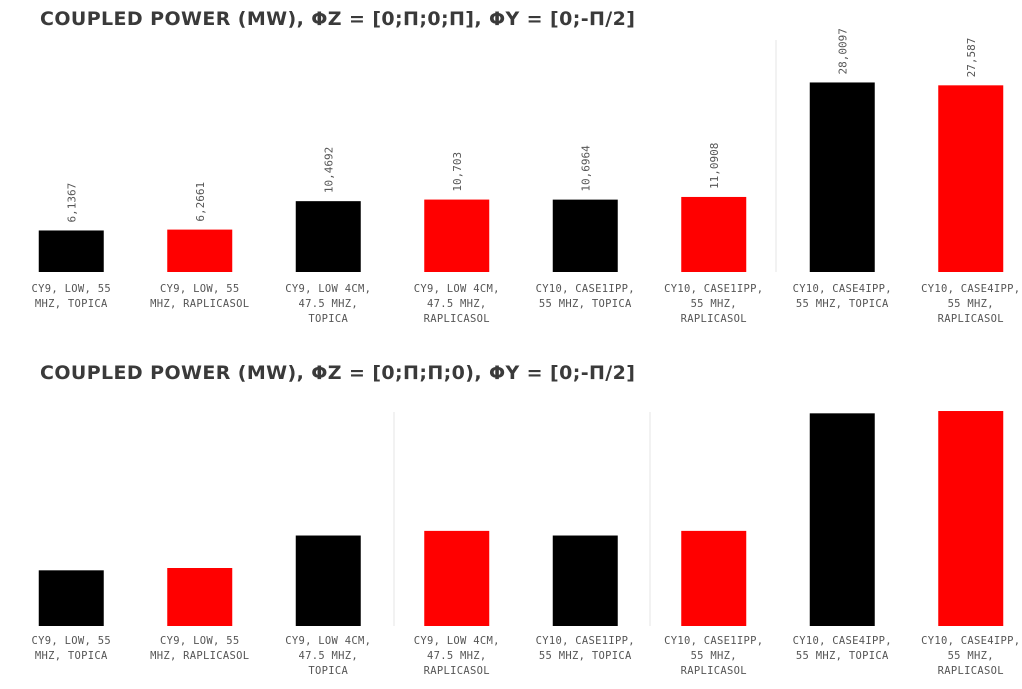 This screenshot has width=1022, height=689. I want to click on data-label: 6,2661, so click(200, 202).